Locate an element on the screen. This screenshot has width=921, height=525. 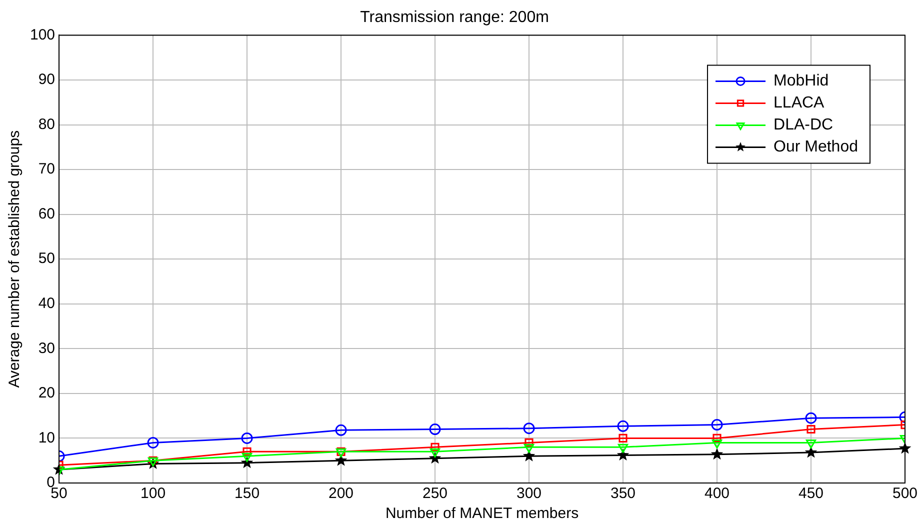
y-tick-label: 80 is located at coordinates (47, 124).